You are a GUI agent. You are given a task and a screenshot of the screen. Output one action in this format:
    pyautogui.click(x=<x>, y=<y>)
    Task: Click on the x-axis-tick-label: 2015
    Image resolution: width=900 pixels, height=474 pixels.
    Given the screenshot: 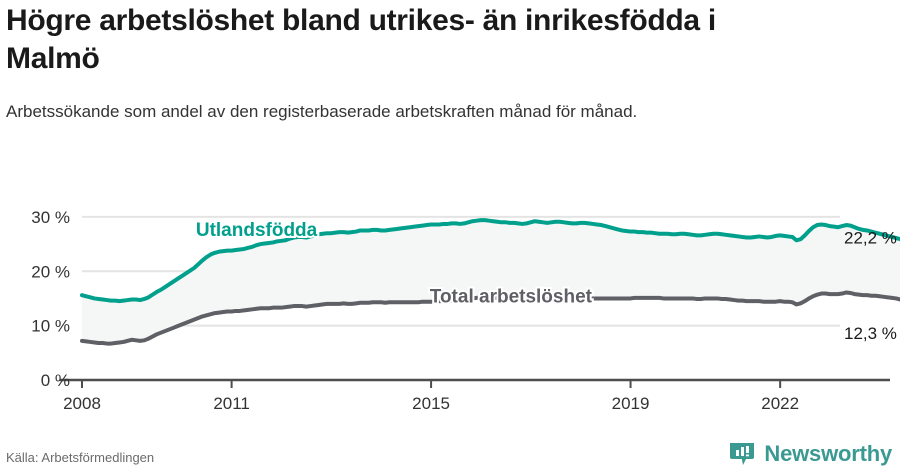 What is the action you would take?
    pyautogui.click(x=431, y=403)
    